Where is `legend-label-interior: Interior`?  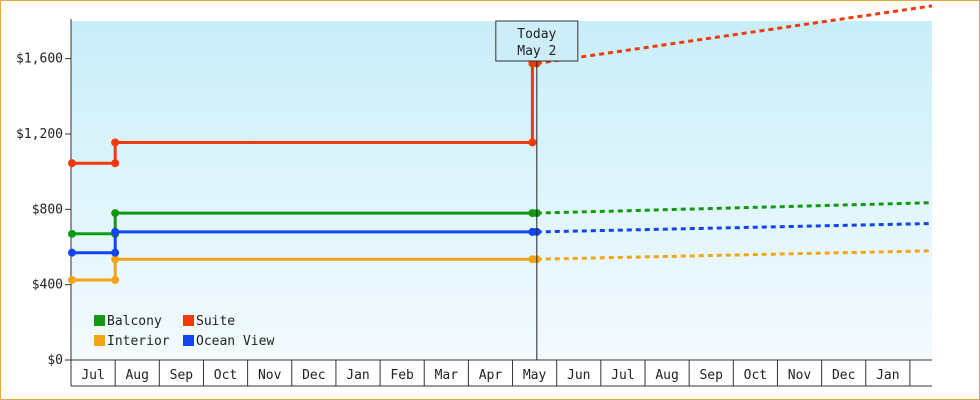 legend-label-interior: Interior is located at coordinates (138, 341).